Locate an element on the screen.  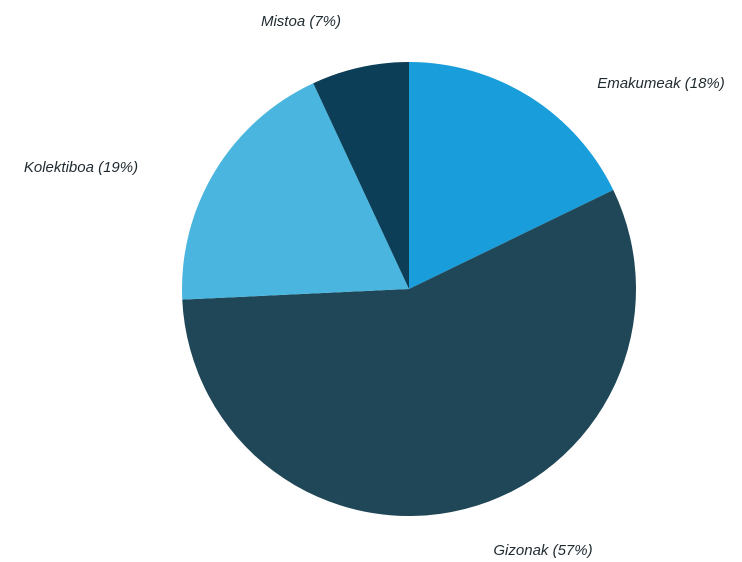
pie-label-gizonak: Gizonak (57%) is located at coordinates (542, 550).